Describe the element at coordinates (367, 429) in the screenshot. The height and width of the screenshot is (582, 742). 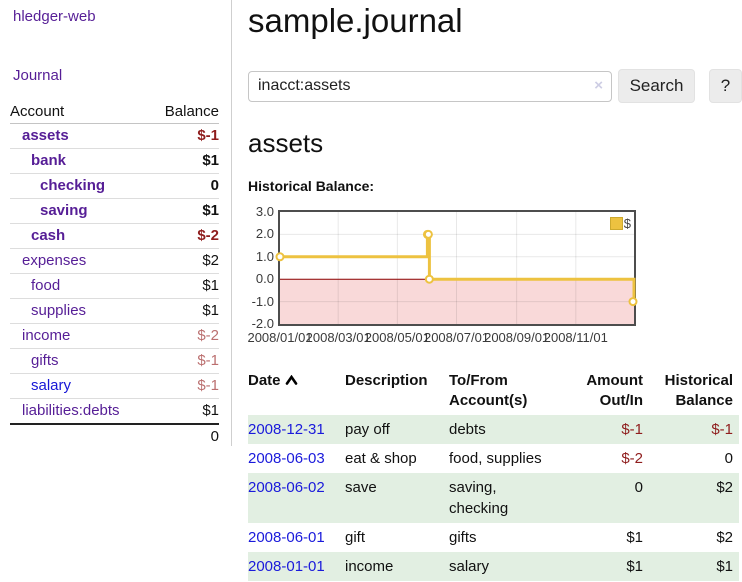
I see `transaction-description: pay off` at that location.